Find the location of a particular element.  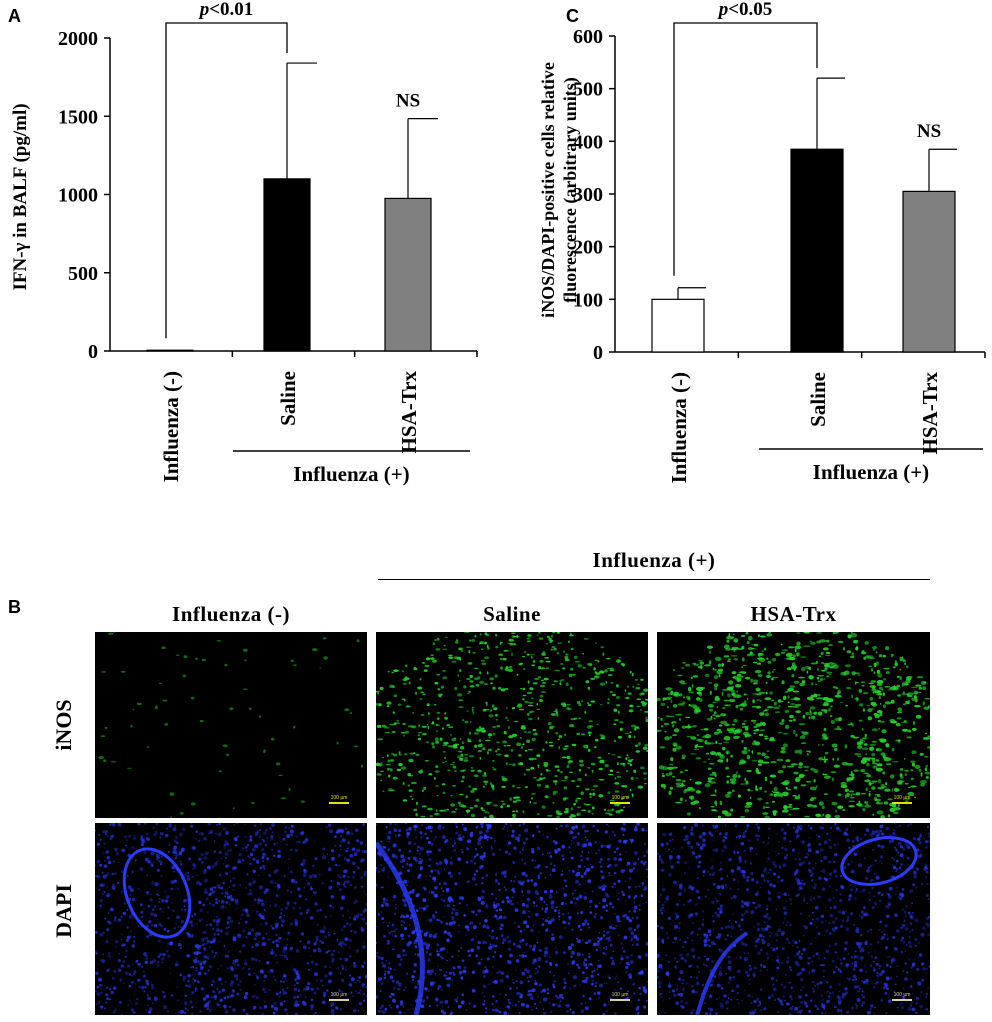

micrograph-dapi-saline: 100 μm is located at coordinates (512, 919).